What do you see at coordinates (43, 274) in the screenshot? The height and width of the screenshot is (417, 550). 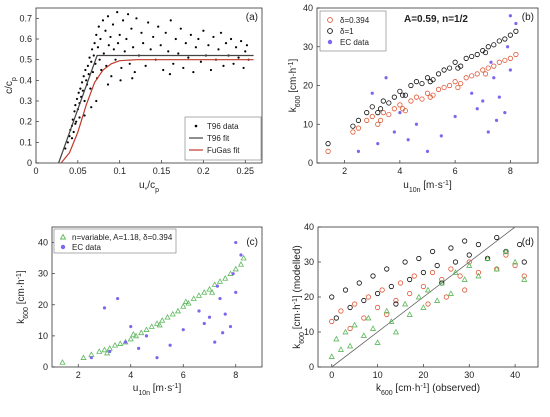 I see `y-tick-label: 30` at bounding box center [43, 274].